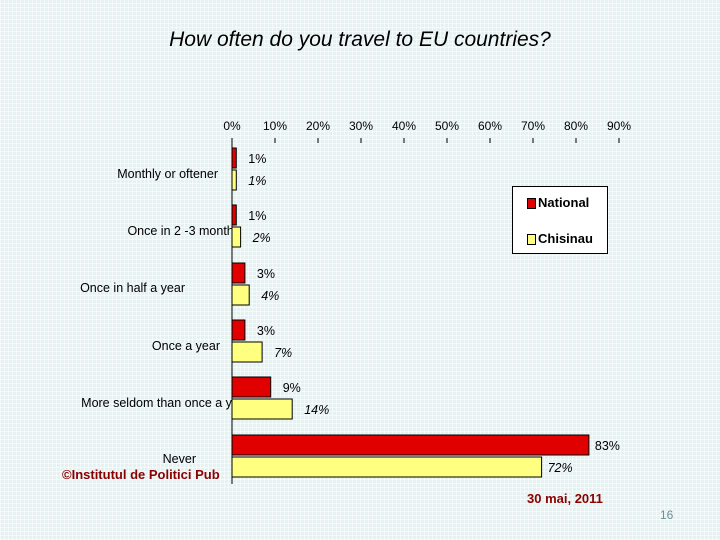 The image size is (720, 540). I want to click on x-tick-label: 10%, so click(275, 126).